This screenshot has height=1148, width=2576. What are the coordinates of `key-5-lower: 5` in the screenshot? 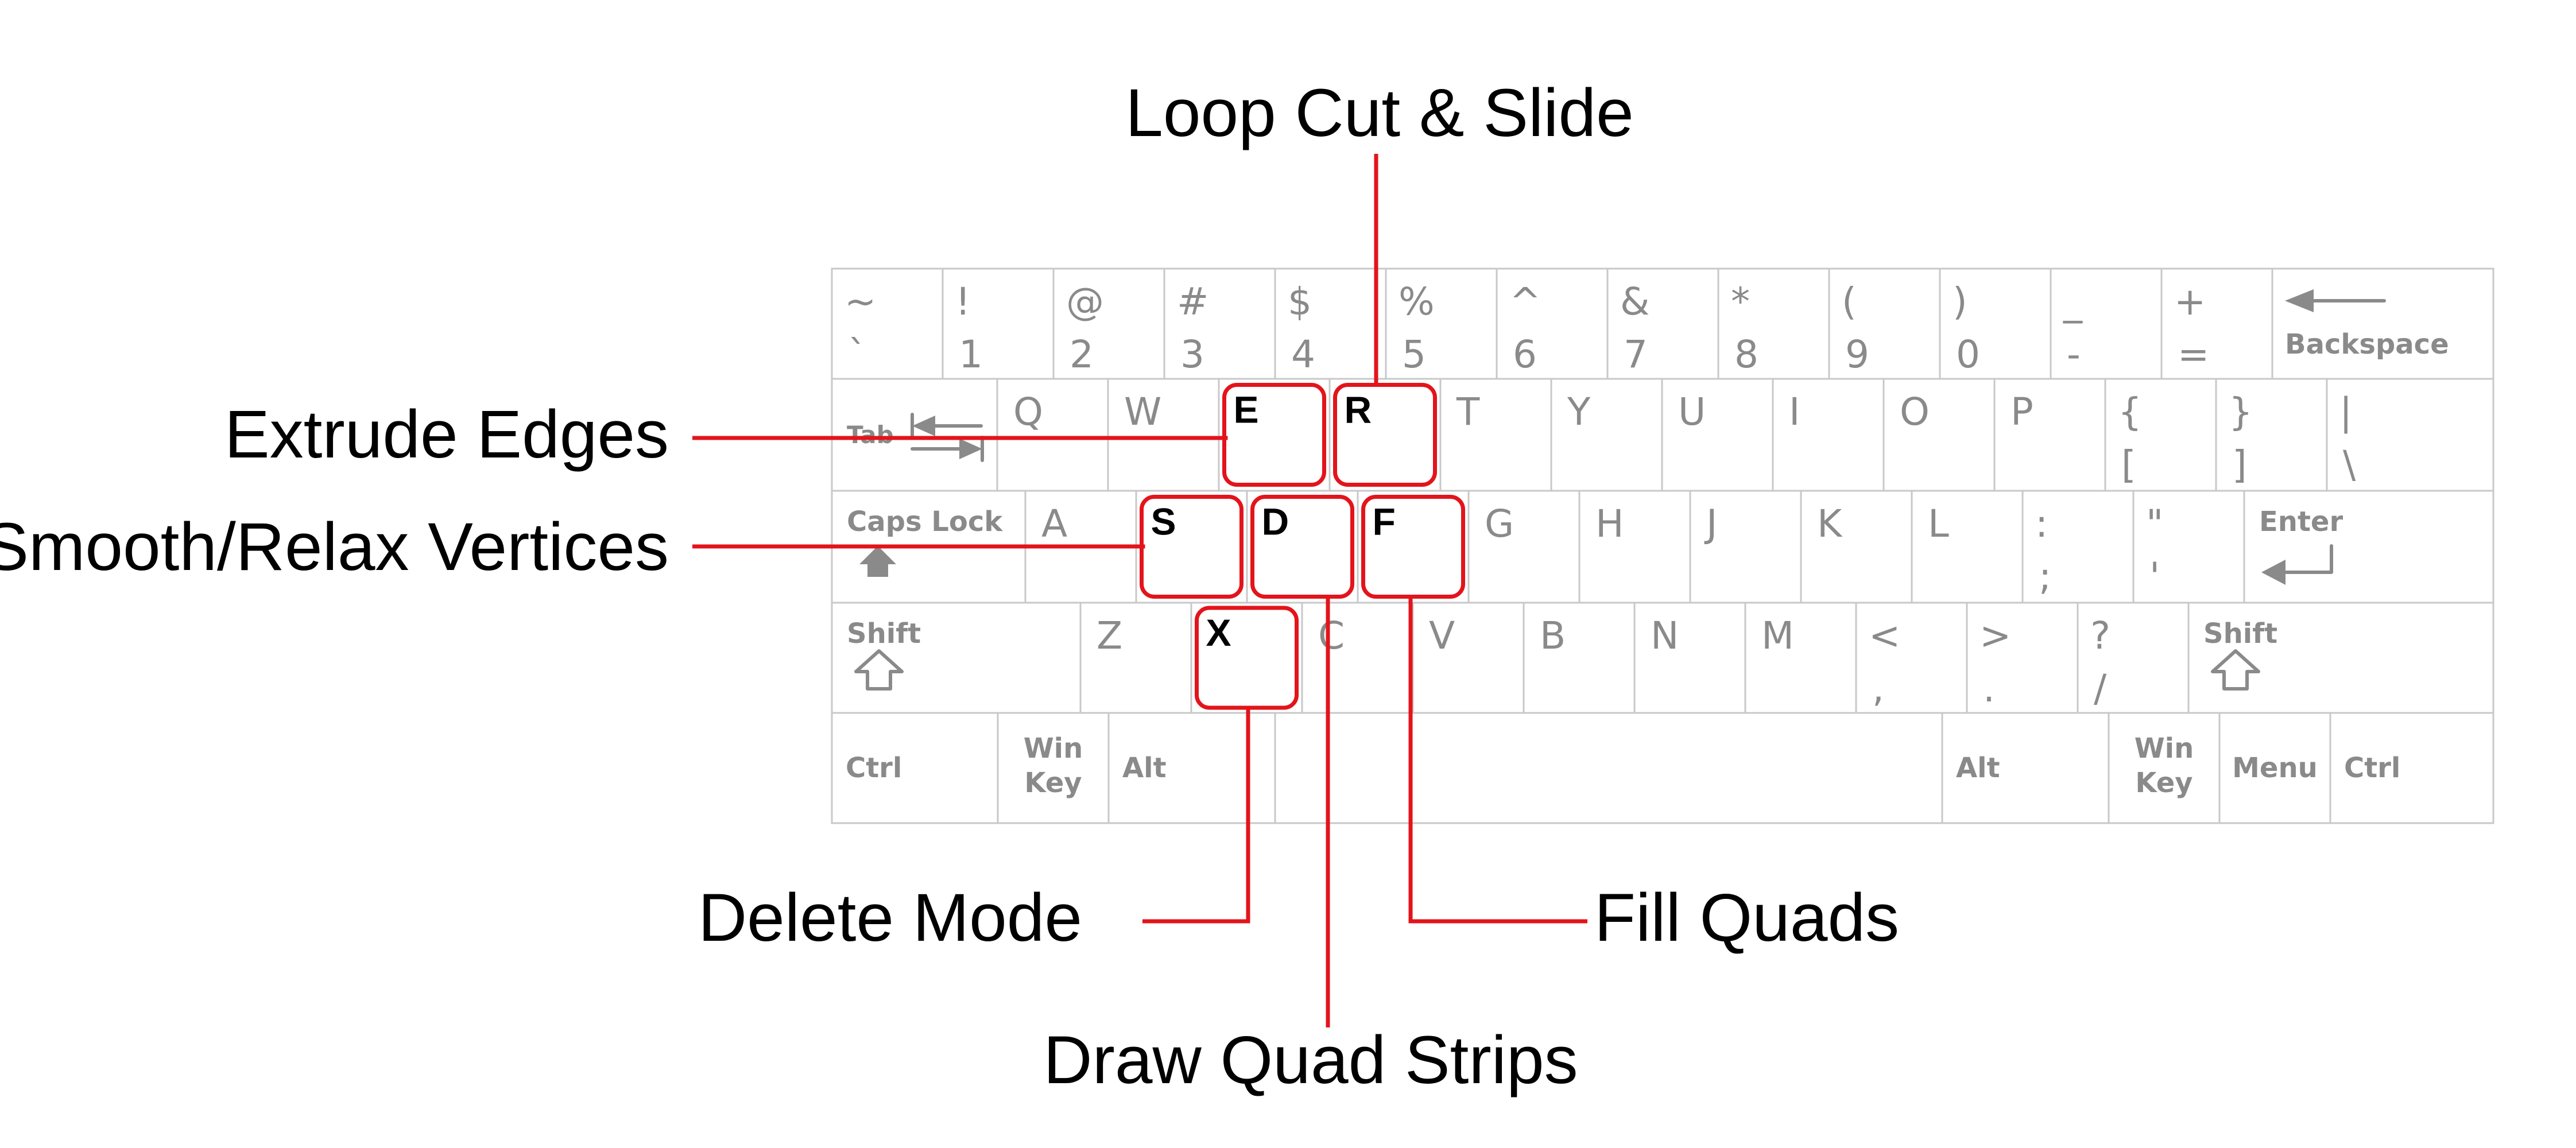 It's located at (1414, 354).